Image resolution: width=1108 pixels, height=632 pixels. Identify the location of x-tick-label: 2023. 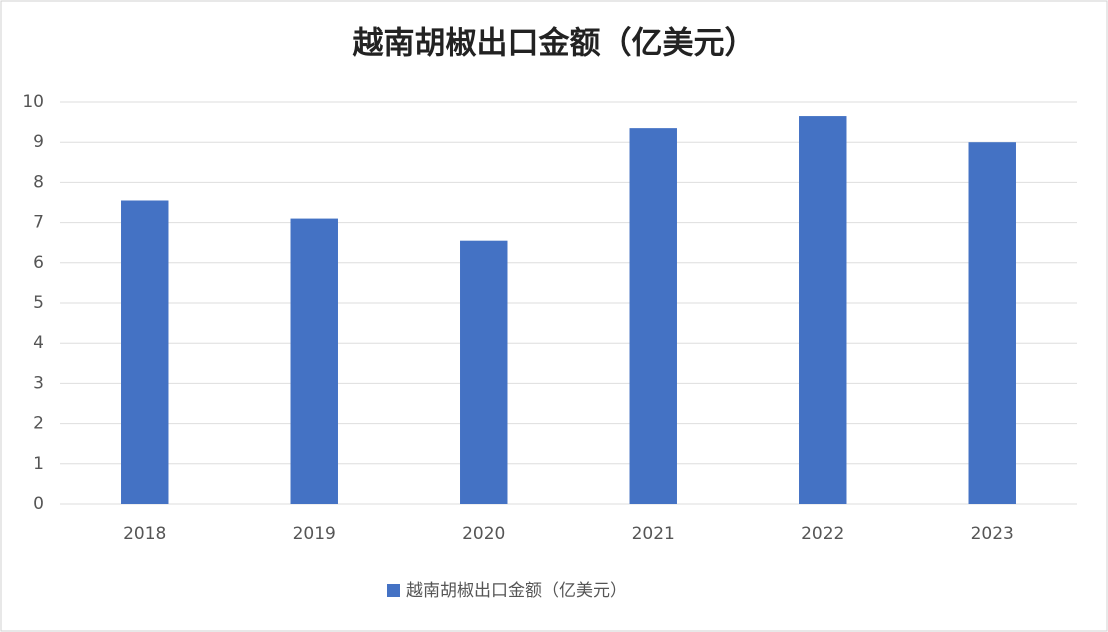
(992, 534).